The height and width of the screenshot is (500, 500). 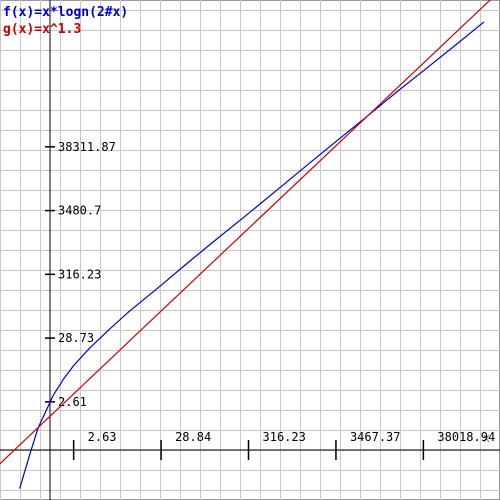 What do you see at coordinates (65, 12) in the screenshot?
I see `legend-entry-f: f(x)=x*logn(2#x)` at bounding box center [65, 12].